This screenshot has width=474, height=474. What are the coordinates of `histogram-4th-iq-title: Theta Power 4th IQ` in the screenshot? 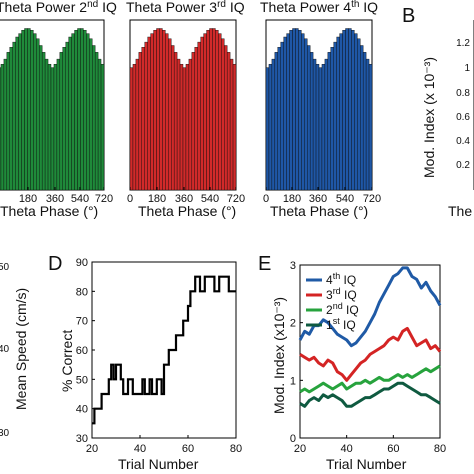 It's located at (319, 7).